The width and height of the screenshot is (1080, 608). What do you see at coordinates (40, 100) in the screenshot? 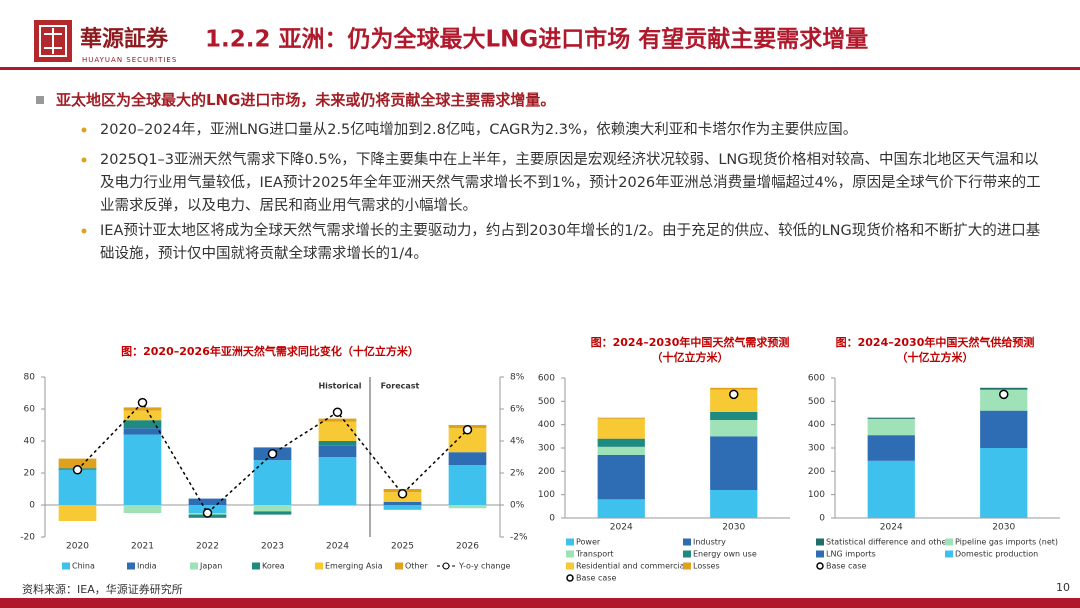
I see `bullet-square` at bounding box center [40, 100].